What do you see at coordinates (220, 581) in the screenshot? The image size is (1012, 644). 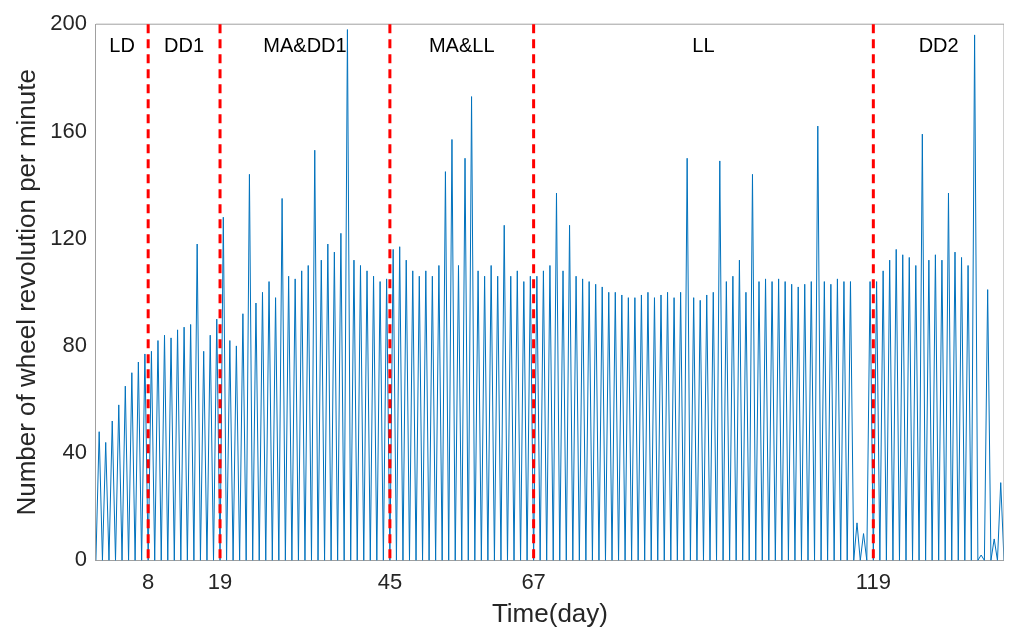 I see `x-tick-label: 19` at bounding box center [220, 581].